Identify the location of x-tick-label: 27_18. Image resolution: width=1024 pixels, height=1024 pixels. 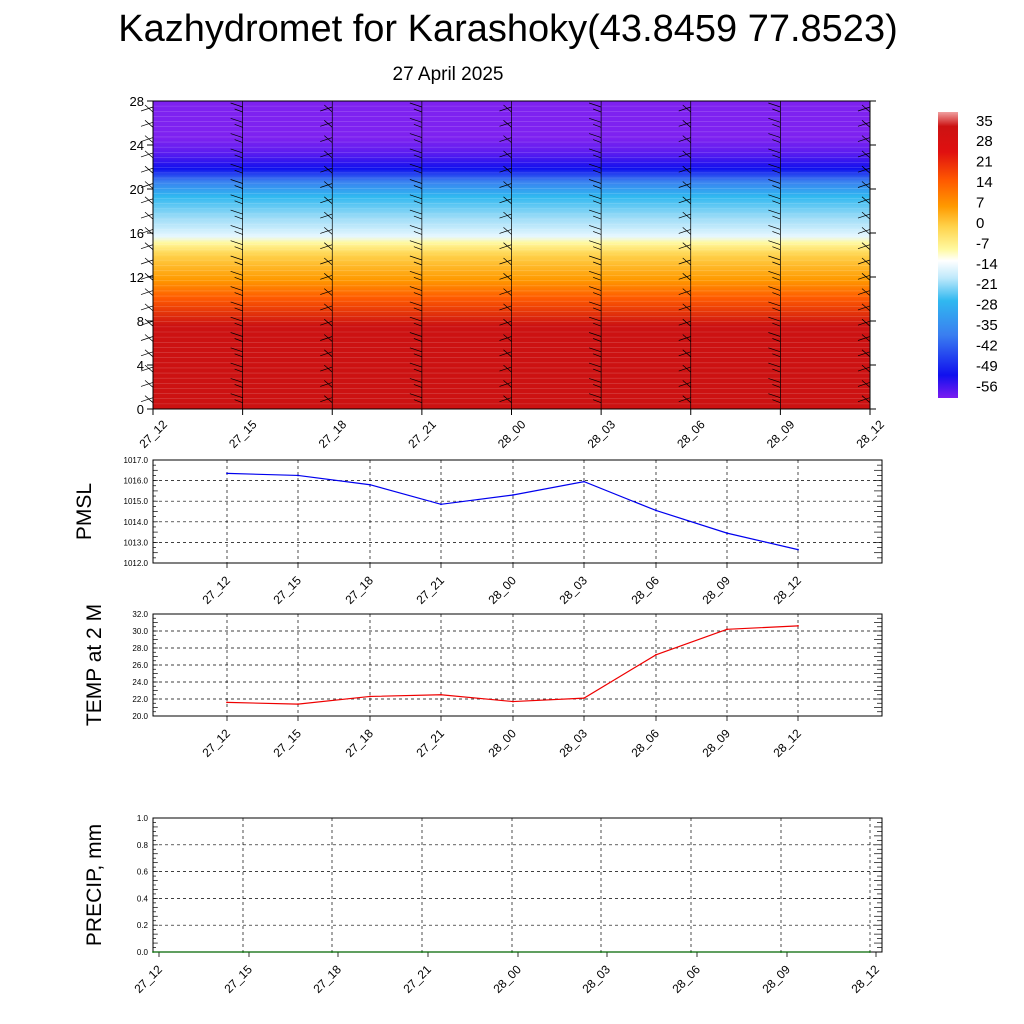
(333, 434).